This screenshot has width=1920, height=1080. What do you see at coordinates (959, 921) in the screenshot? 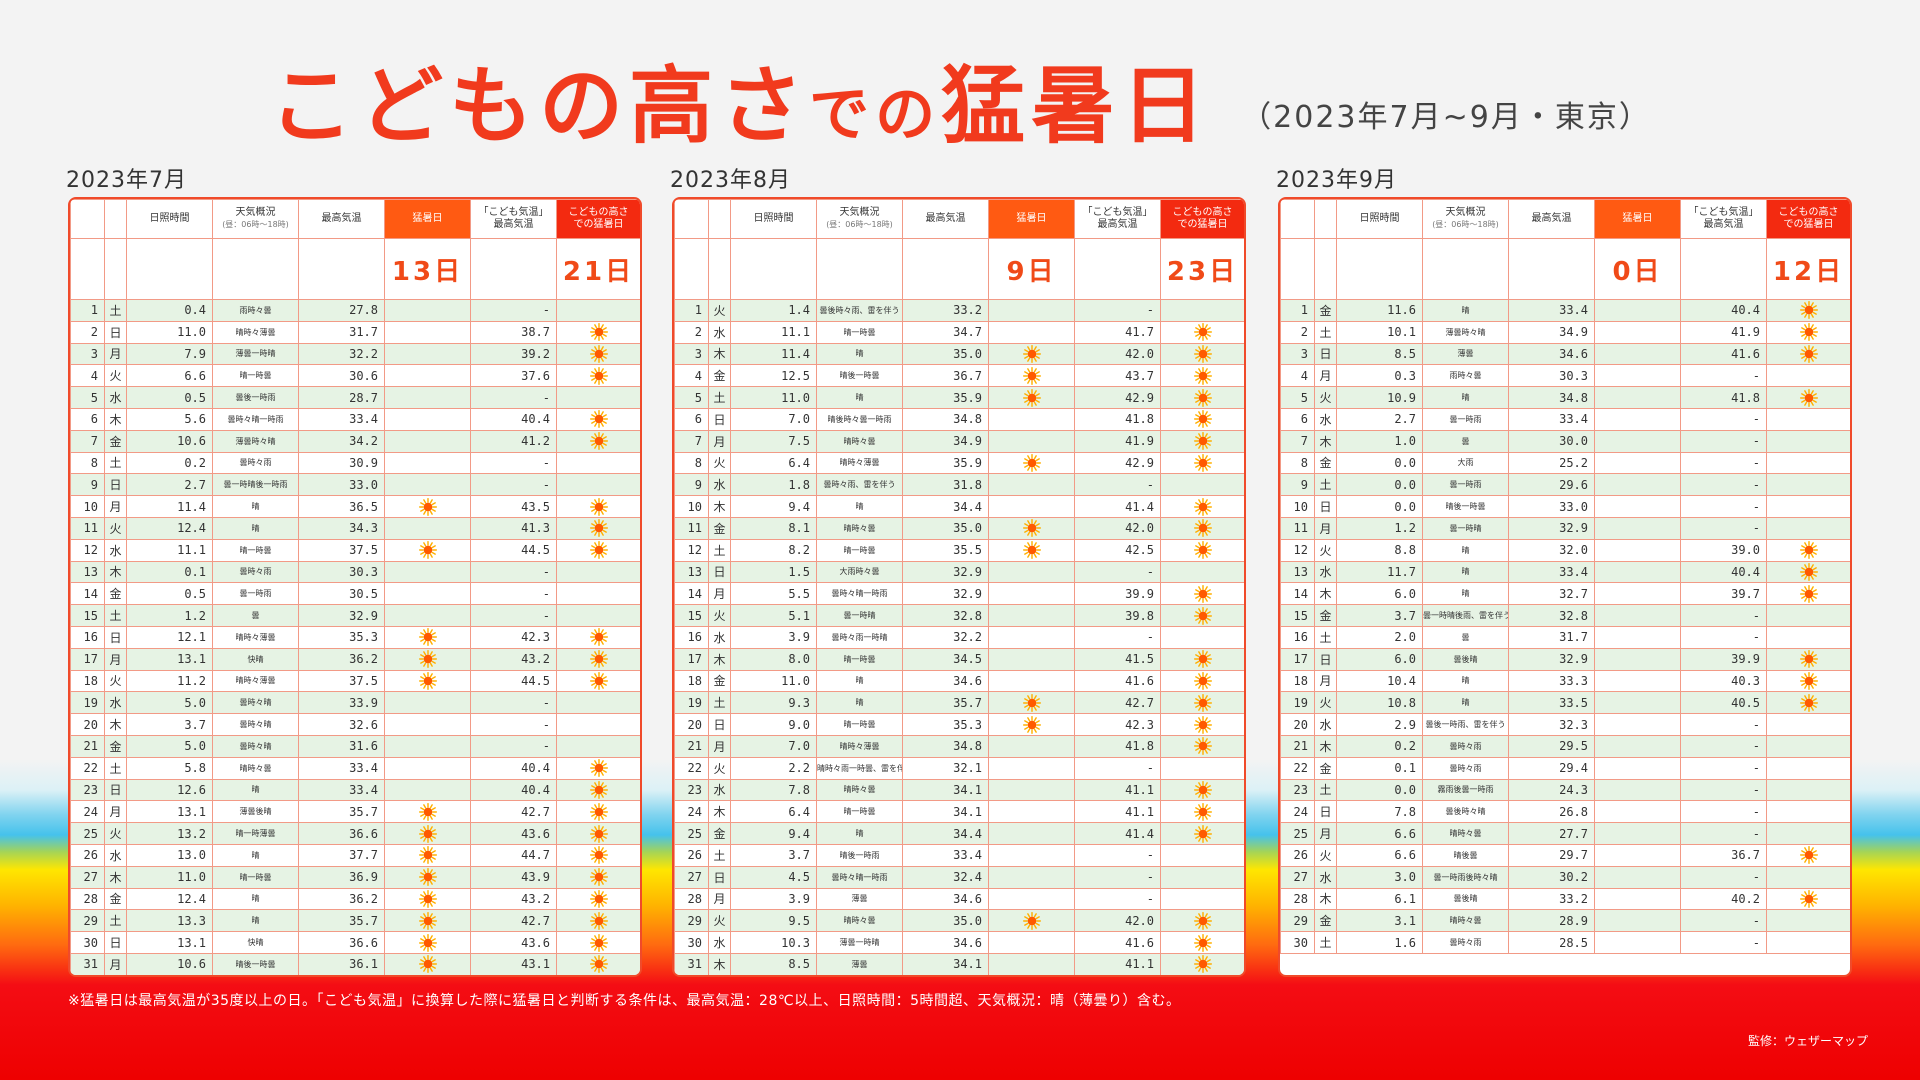
I see `table-row: 29 火 9.5 晴時々曇 35.0 42.0` at bounding box center [959, 921].